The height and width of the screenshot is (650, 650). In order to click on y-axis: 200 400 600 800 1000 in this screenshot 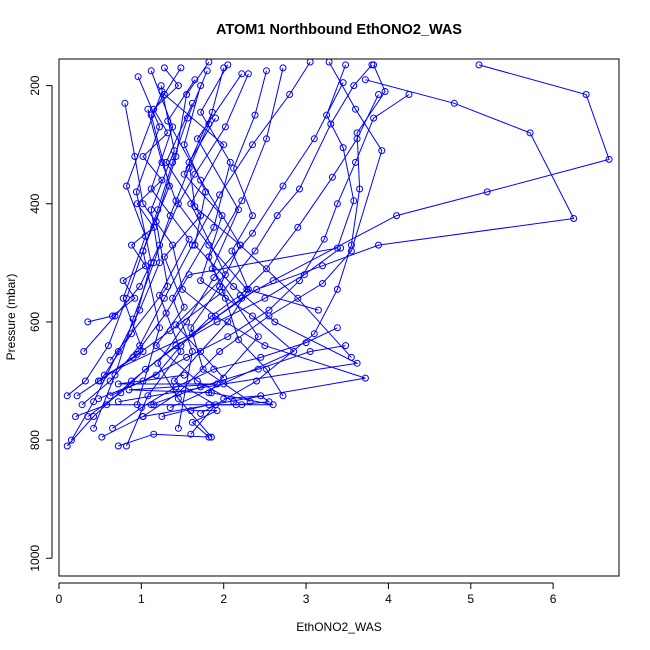, I will do `click(40, 323)`.